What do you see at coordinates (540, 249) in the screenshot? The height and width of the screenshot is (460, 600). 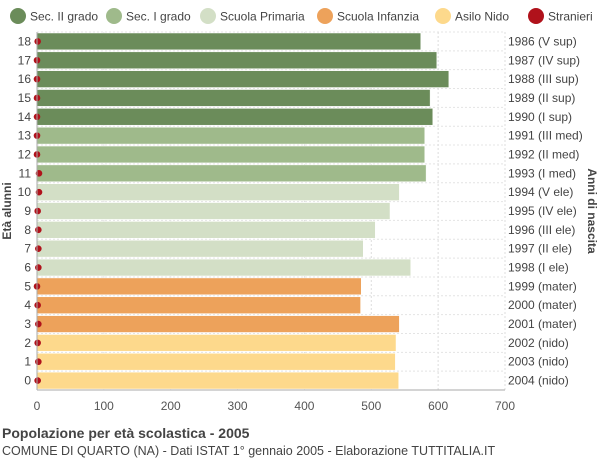 I see `birth-year-label: 1997 (II ele)` at bounding box center [540, 249].